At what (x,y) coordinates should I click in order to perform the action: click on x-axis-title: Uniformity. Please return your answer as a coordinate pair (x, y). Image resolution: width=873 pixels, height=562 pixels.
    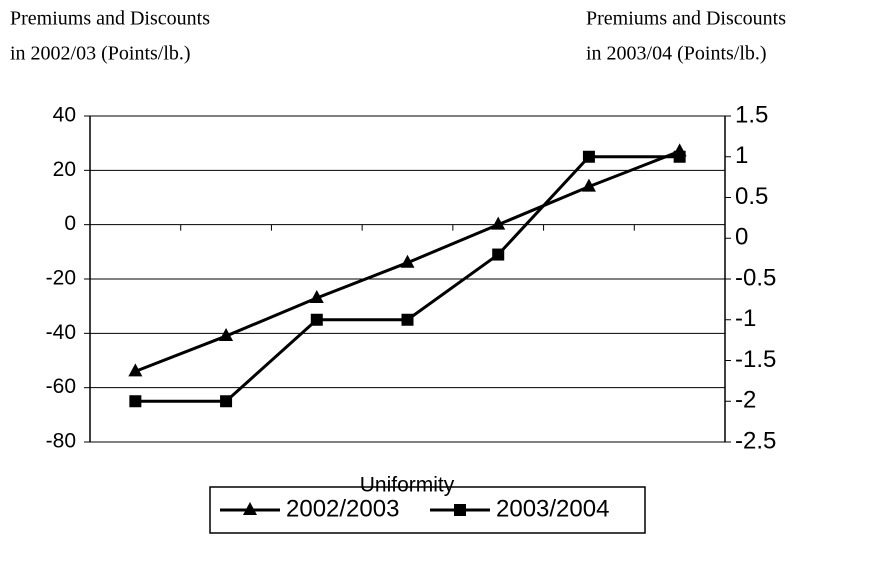
    Looking at the image, I should click on (407, 485).